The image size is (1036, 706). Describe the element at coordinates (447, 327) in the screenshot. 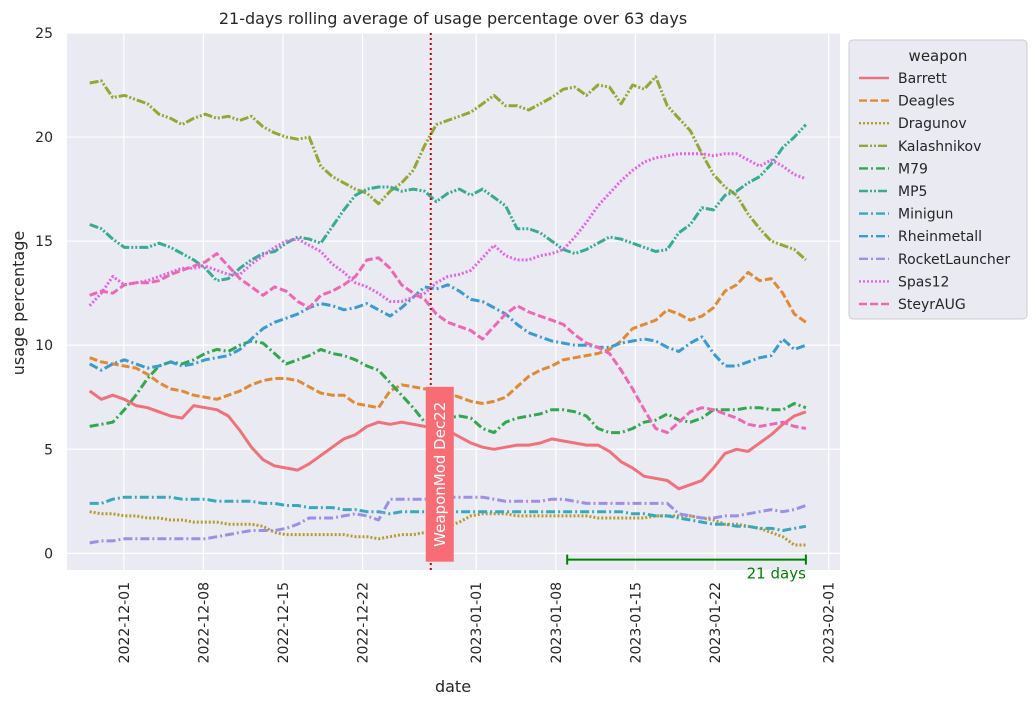

I see `series-line-rheinmetall` at that location.